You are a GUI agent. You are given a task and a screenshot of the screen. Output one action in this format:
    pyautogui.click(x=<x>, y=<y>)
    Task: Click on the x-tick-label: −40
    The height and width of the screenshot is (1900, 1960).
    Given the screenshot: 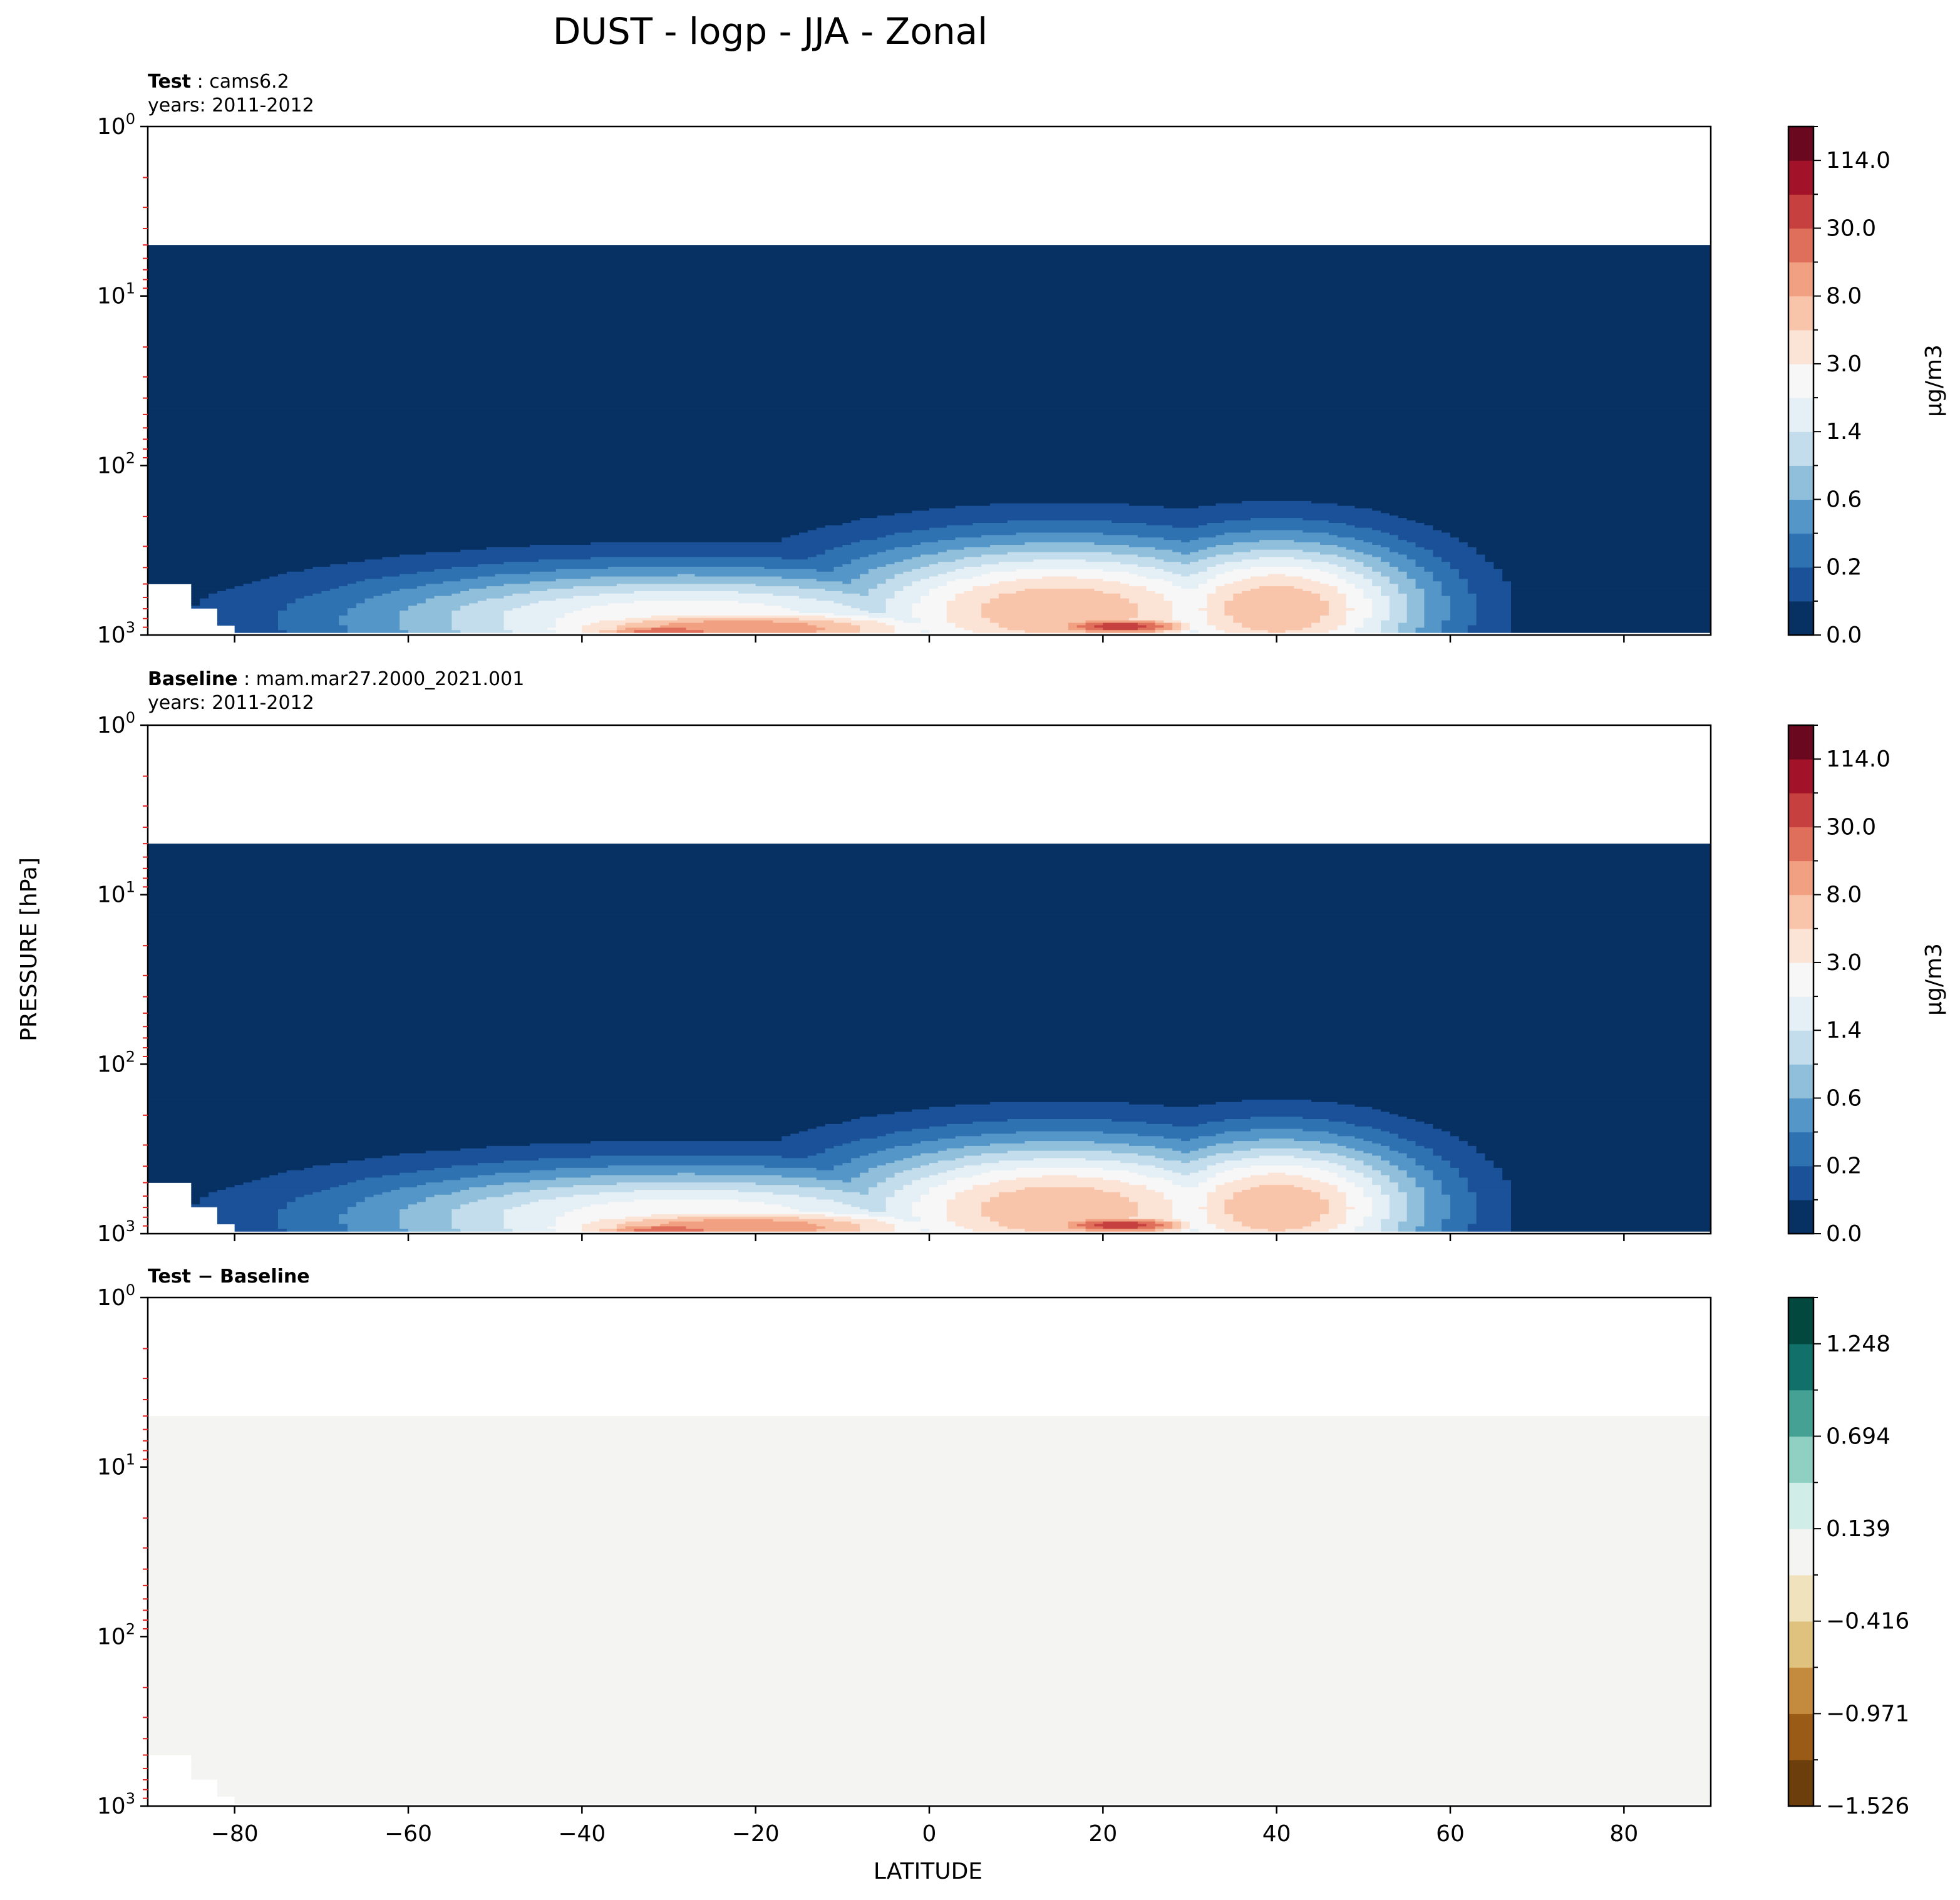 What is the action you would take?
    pyautogui.click(x=582, y=1834)
    